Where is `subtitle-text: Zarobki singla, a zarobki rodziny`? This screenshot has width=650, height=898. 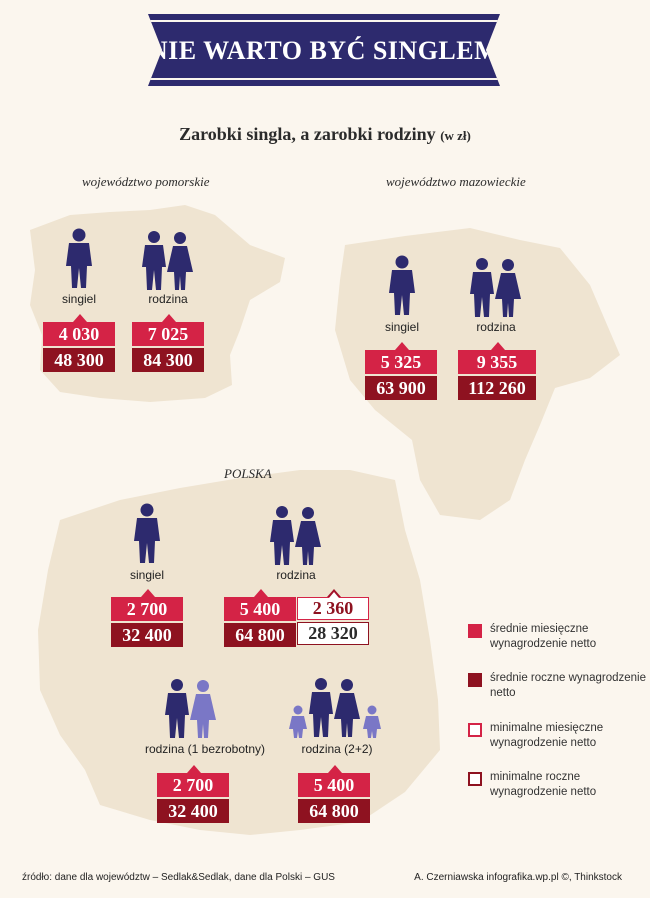
subtitle-text: Zarobki singla, a zarobki rodziny is located at coordinates (307, 134).